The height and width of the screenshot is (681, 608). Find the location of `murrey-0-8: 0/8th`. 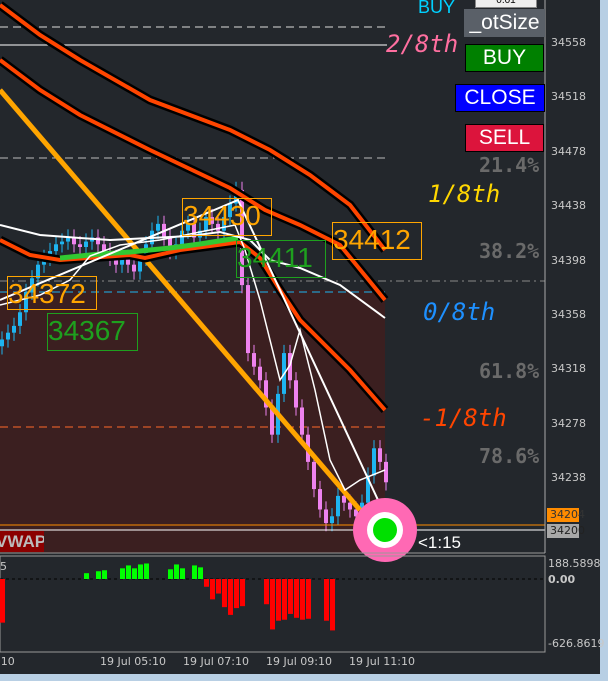

murrey-0-8: 0/8th is located at coordinates (459, 312).